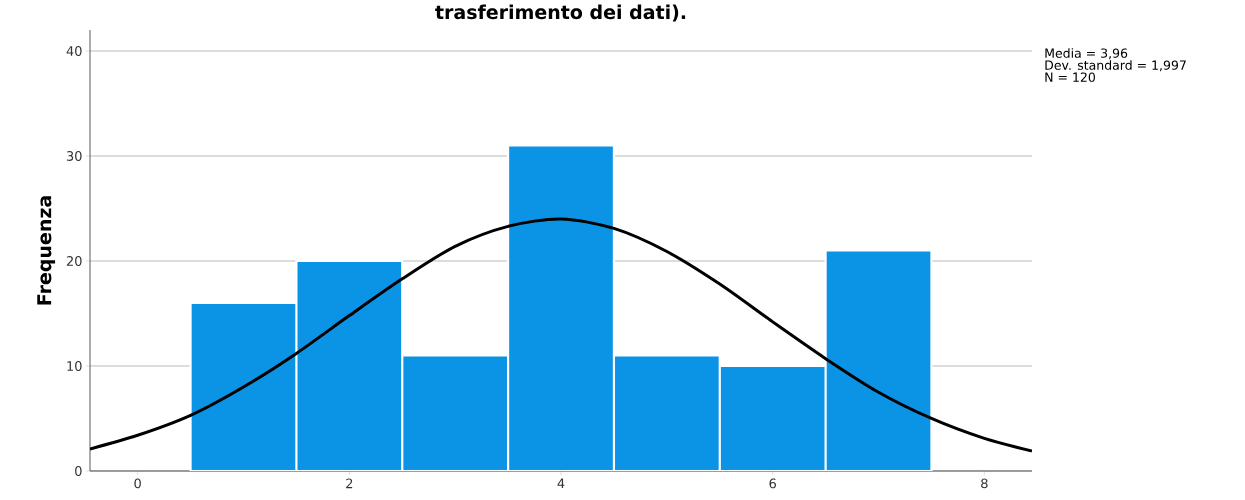 The width and height of the screenshot is (1245, 500). I want to click on x-tick-label: 6, so click(772, 483).